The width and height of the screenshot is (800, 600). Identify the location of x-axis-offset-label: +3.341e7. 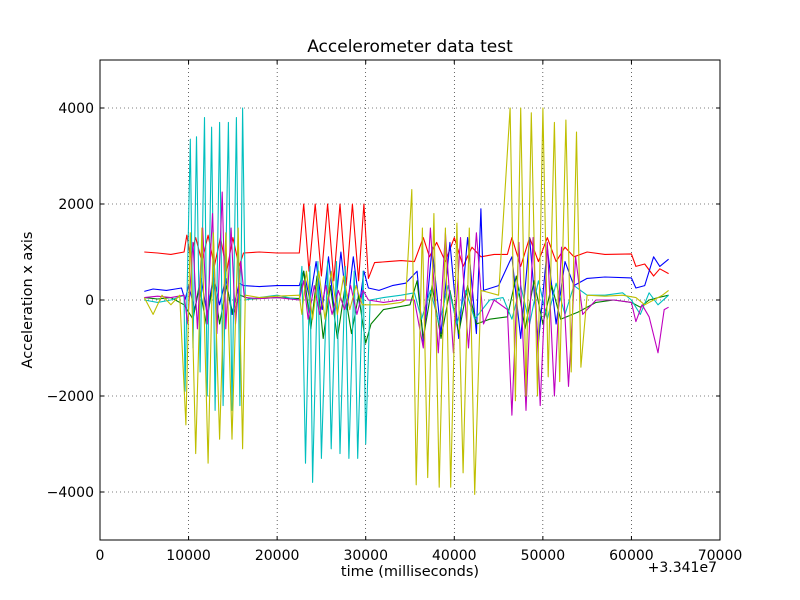
(682, 568).